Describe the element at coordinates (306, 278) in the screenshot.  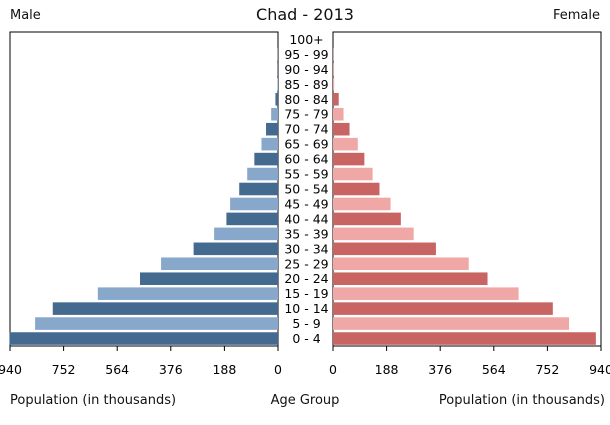
I see `age-group-label: 20 - 24` at that location.